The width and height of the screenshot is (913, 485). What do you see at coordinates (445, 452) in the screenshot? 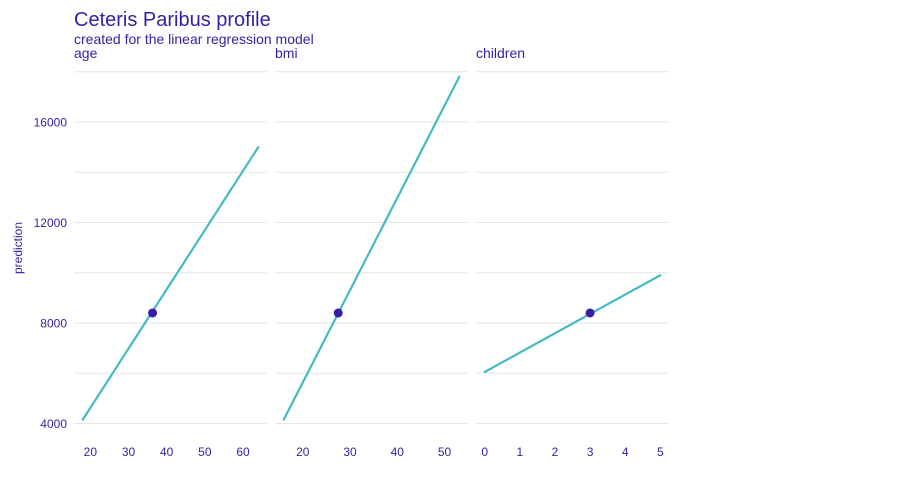
I see `x-tick-label-bmi: 50` at bounding box center [445, 452].